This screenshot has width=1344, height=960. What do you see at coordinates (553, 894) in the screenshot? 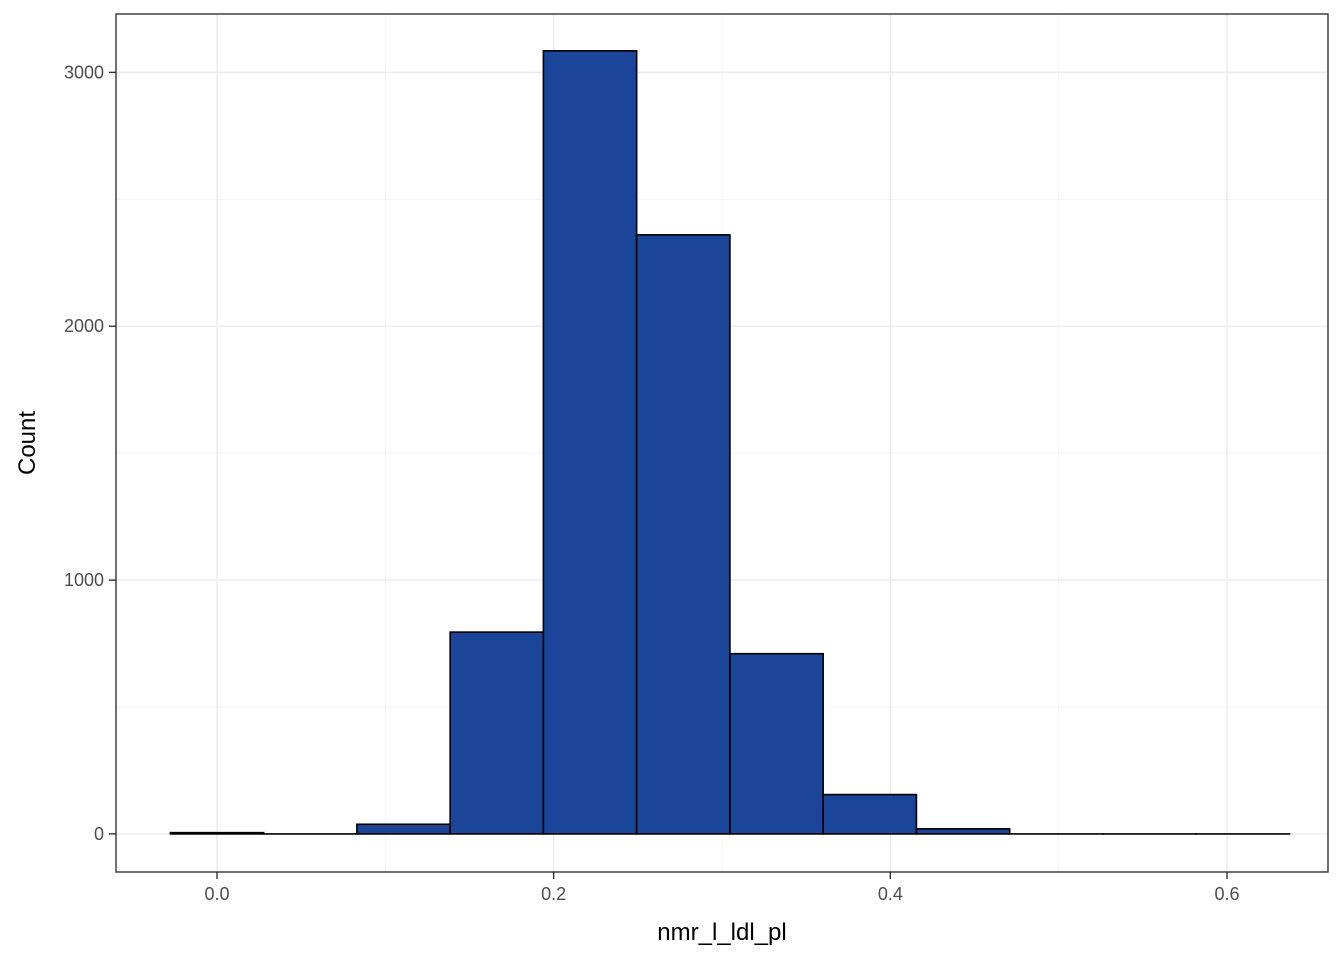
I see `x-tick-label: 0.2` at bounding box center [553, 894].